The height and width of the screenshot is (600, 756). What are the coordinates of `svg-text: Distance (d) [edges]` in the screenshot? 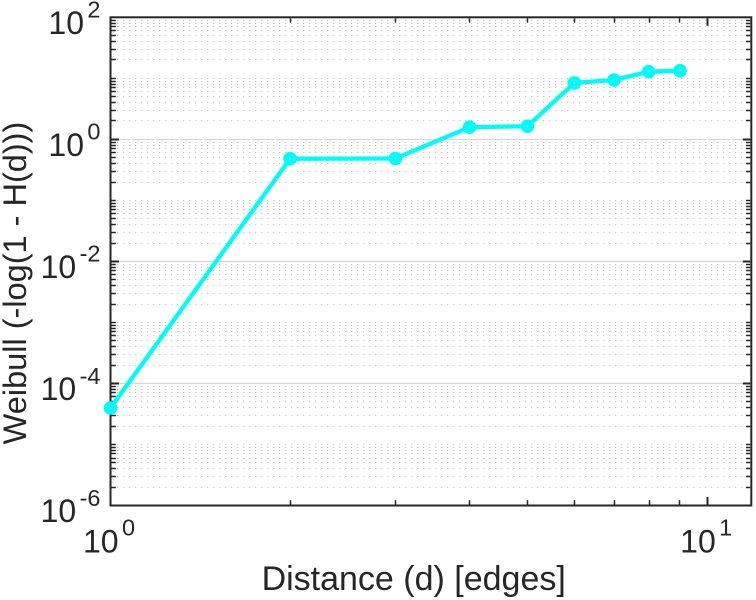 It's located at (414, 579).